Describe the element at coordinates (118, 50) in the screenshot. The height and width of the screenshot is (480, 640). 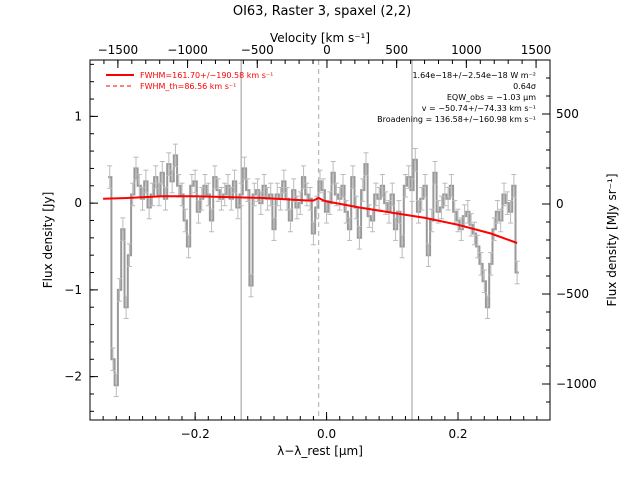
I see `x2-tick-label: −1500` at that location.